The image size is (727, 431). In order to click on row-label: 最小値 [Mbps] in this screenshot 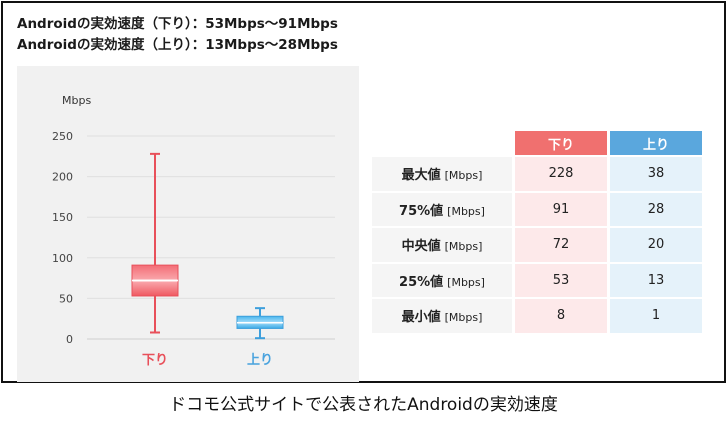, I will do `click(442, 316)`.